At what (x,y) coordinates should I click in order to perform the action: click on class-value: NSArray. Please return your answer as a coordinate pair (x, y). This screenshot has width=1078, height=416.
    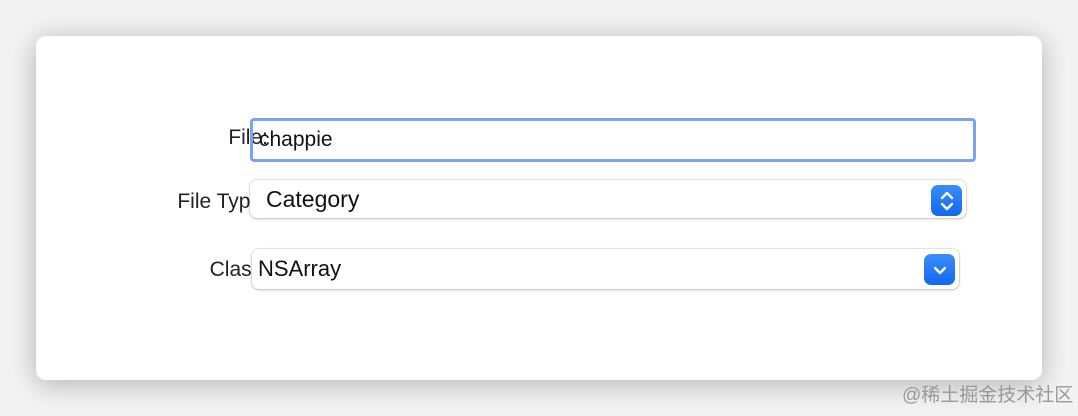
    Looking at the image, I should click on (300, 268).